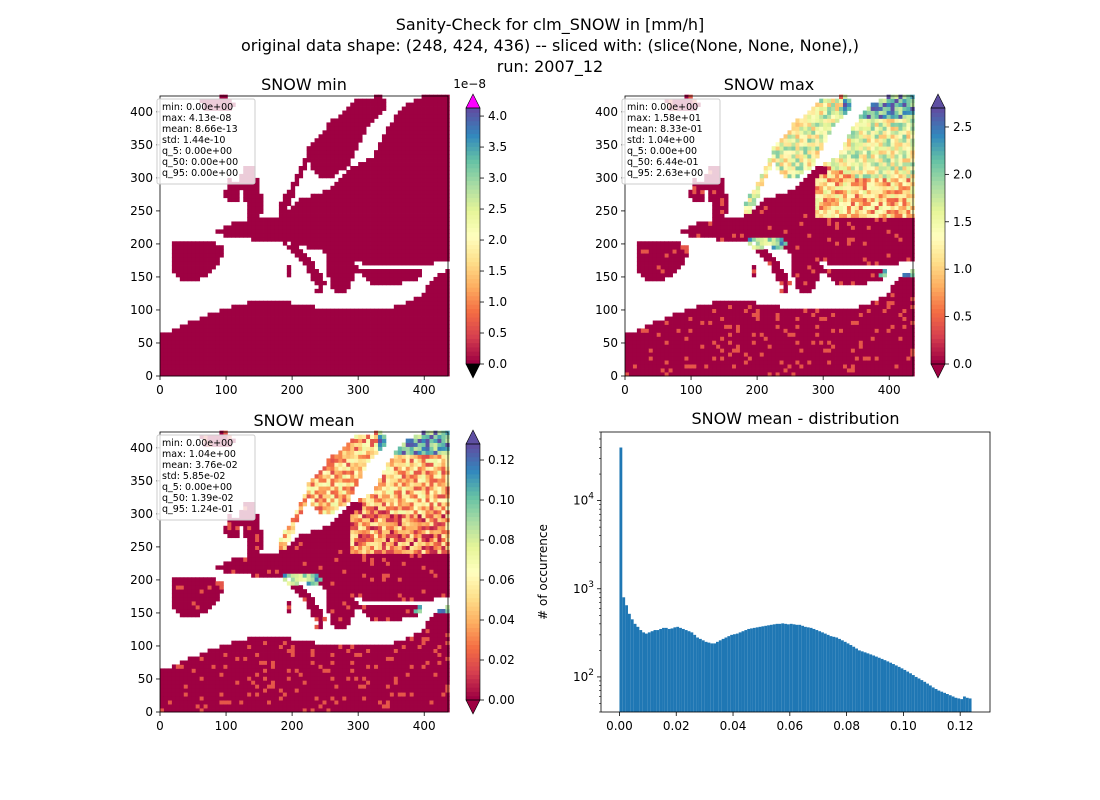 The width and height of the screenshot is (1100, 800). Describe the element at coordinates (473, 264) in the screenshot. I see `colorbar-segment` at that location.